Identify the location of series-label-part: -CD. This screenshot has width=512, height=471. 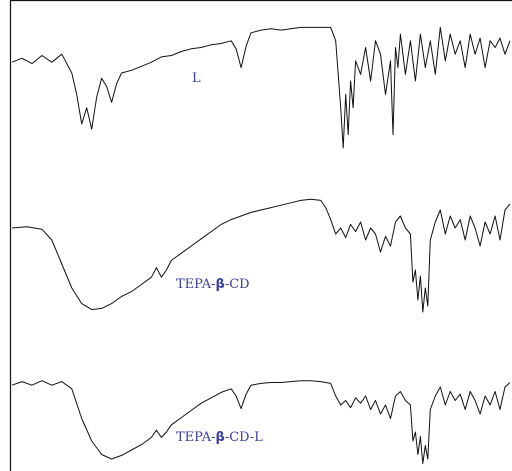
(237, 284).